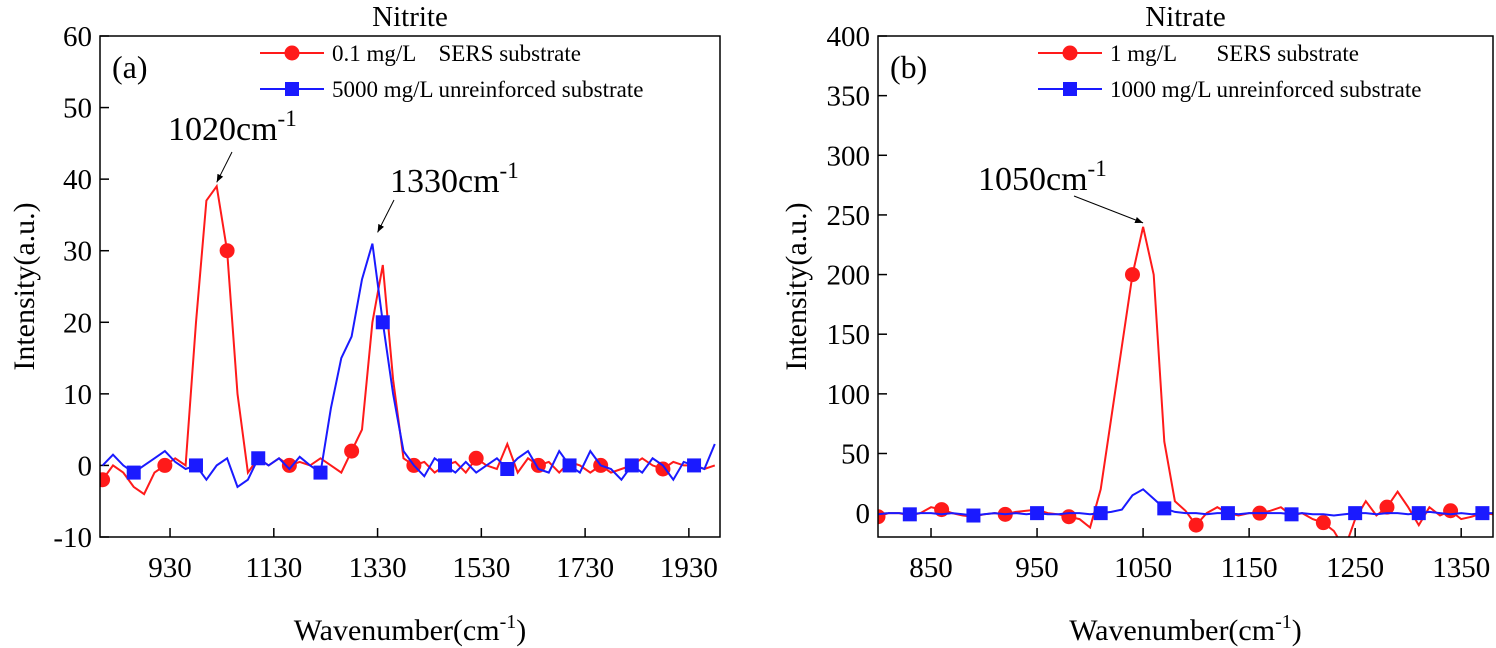 This screenshot has height=648, width=1496. I want to click on legend-label: 1 mg/L SERS substrate, so click(1234, 53).